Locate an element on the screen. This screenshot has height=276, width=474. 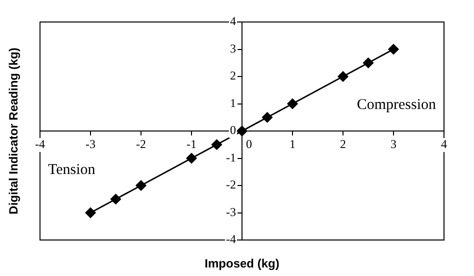
x-tick-label: -2 is located at coordinates (141, 144).